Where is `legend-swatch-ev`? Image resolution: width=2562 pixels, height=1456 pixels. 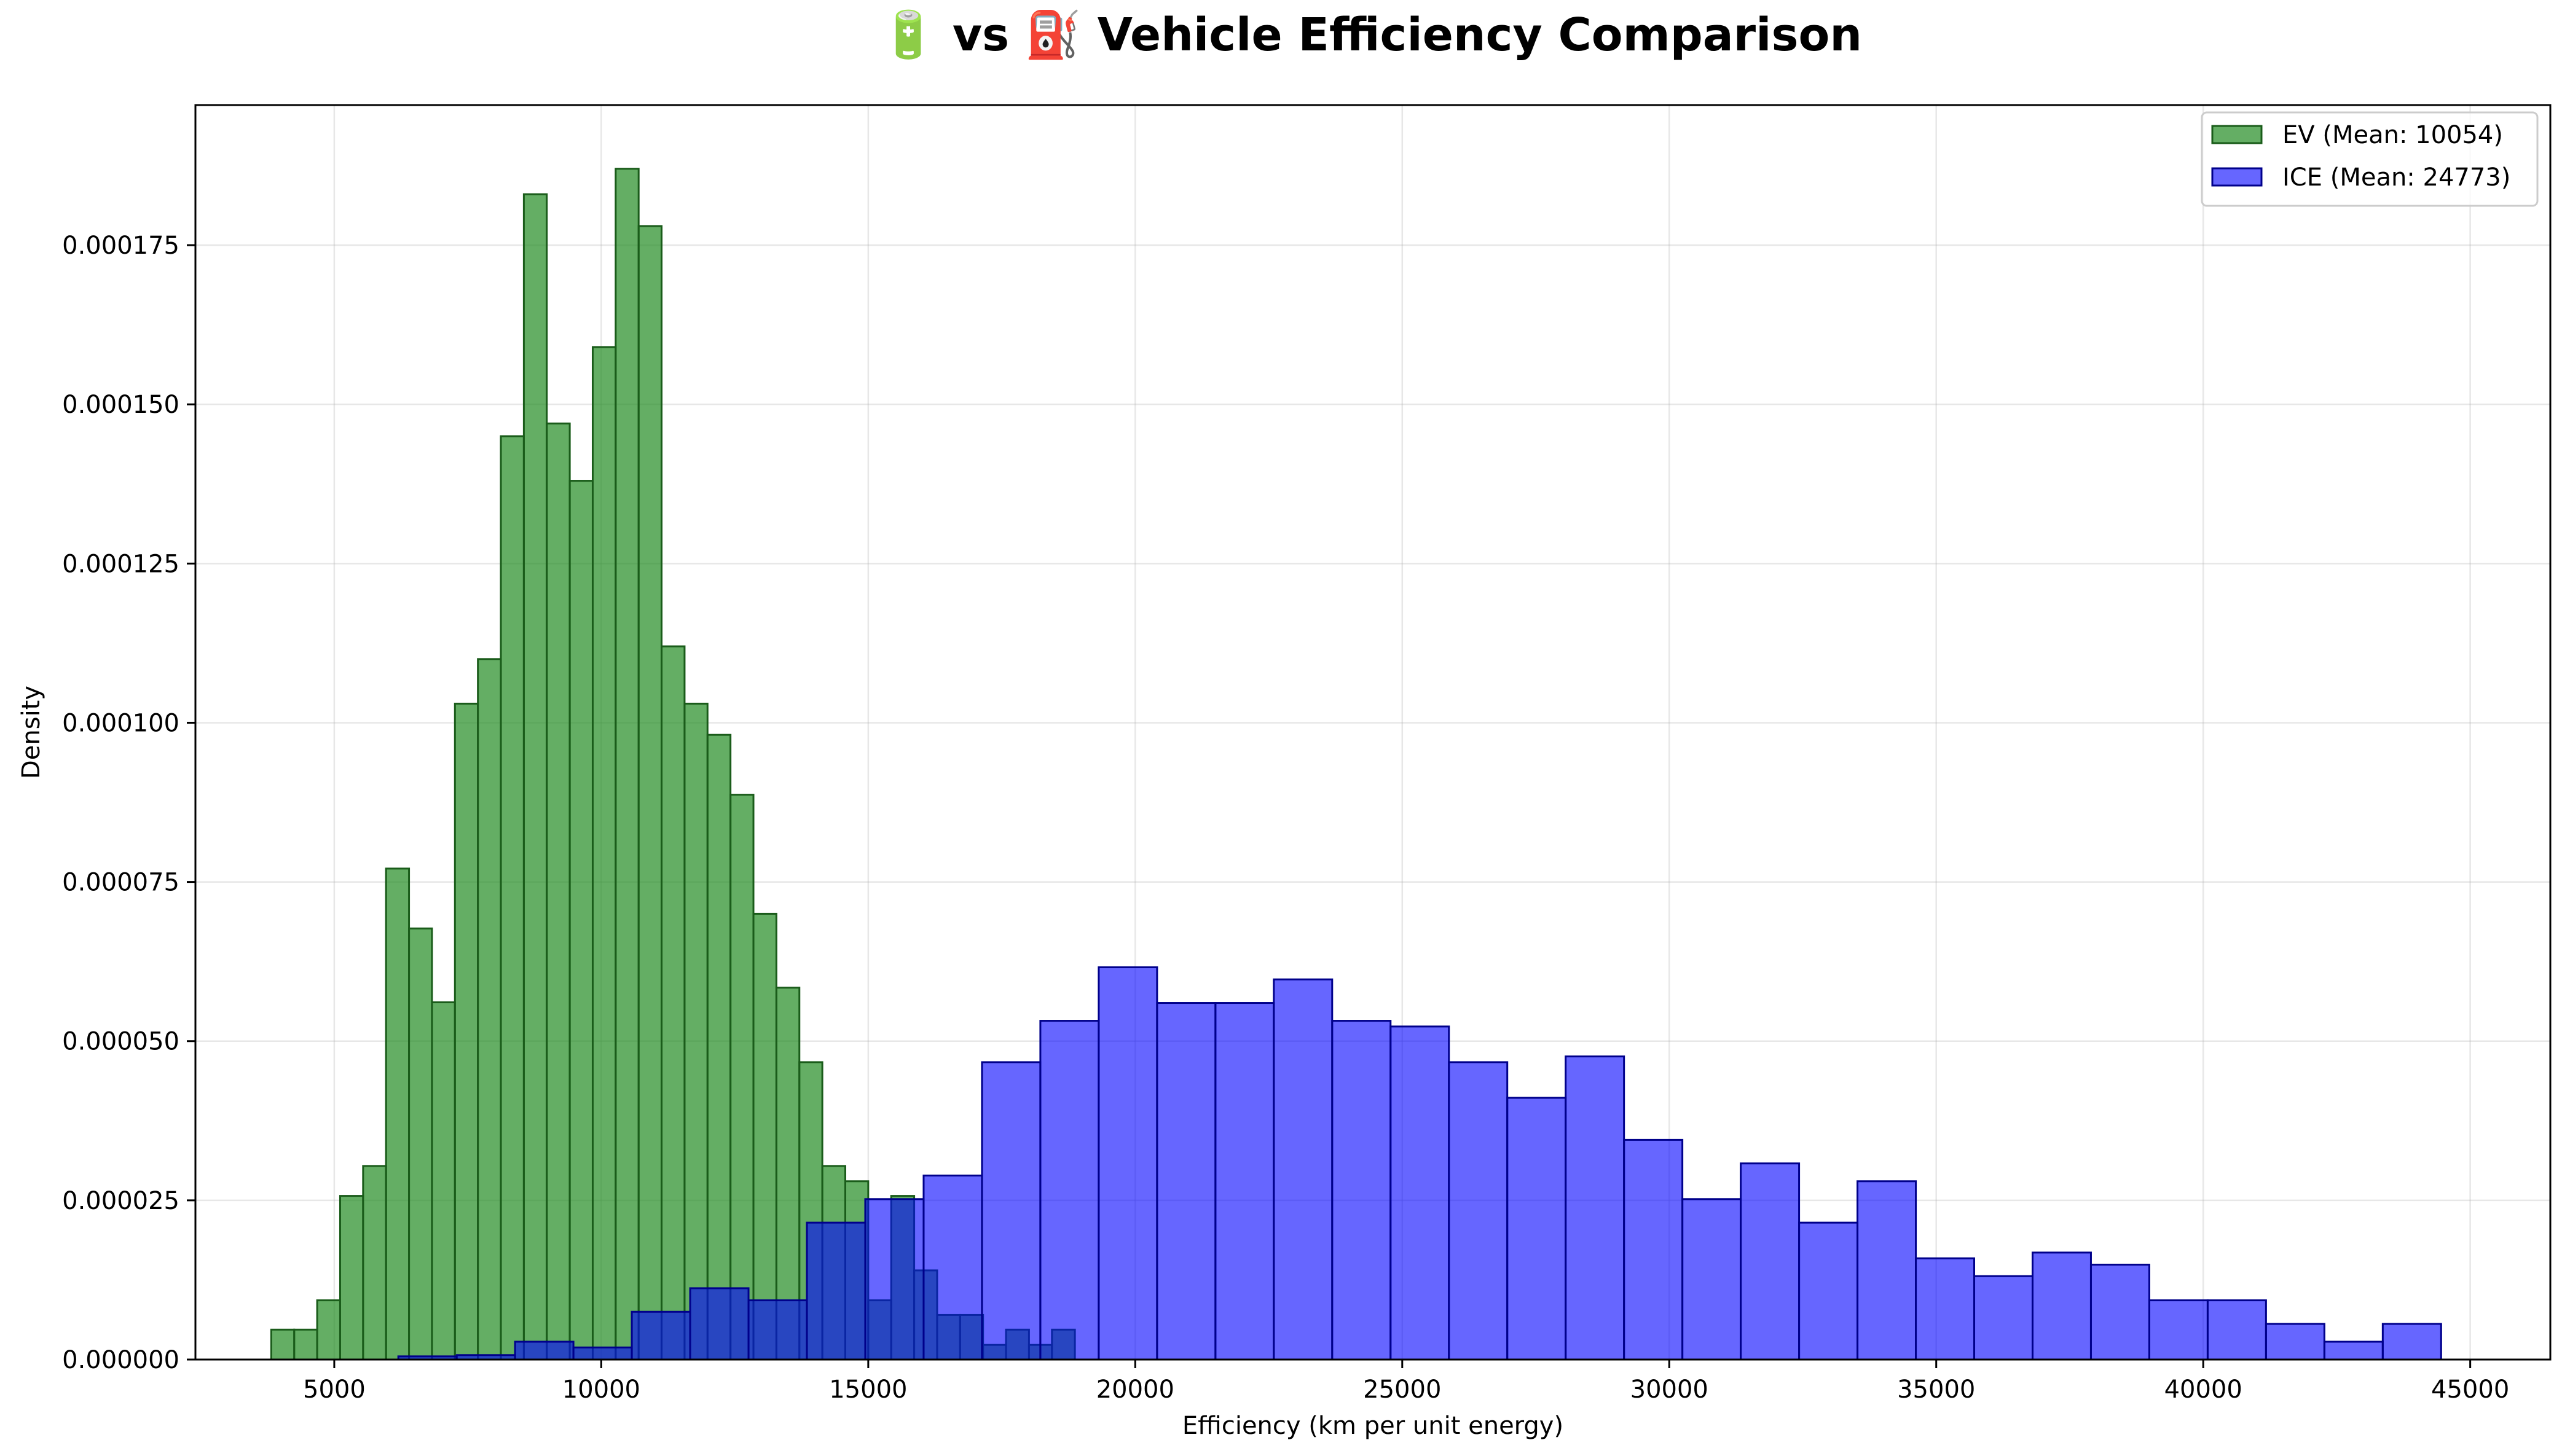
legend-swatch-ev is located at coordinates (2237, 134).